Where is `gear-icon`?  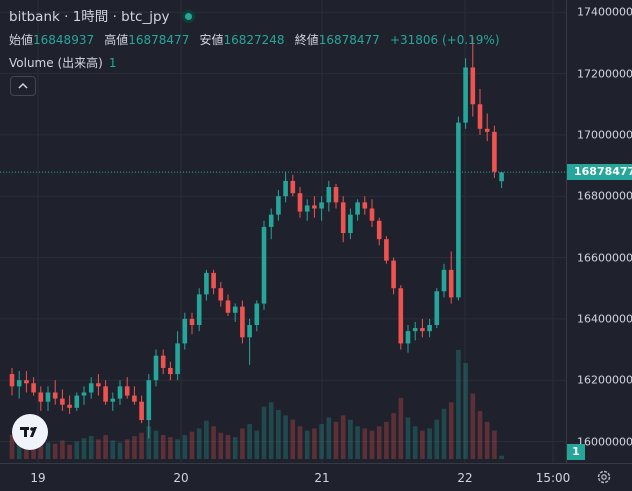
gear-icon is located at coordinates (604, 477).